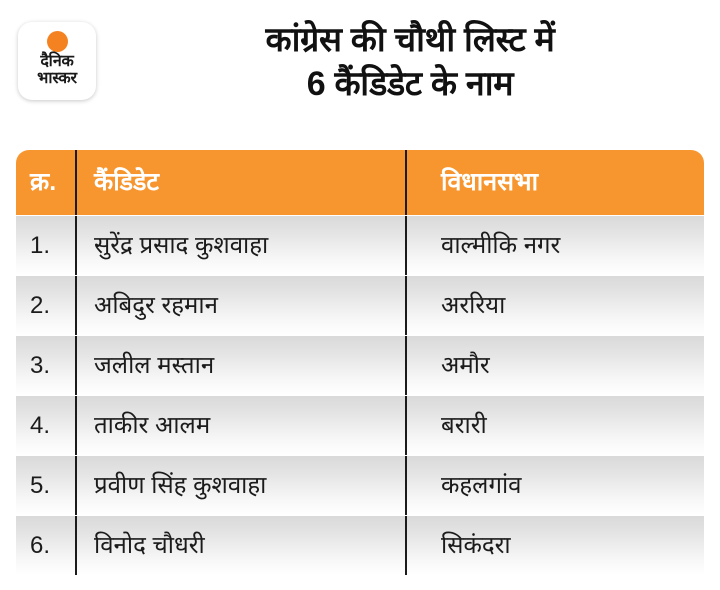 Image resolution: width=720 pixels, height=590 pixels. I want to click on table-row: 1. सुरेंद्र प्रसाद कुशवाहा वाल्मीकि नगर, so click(360, 245).